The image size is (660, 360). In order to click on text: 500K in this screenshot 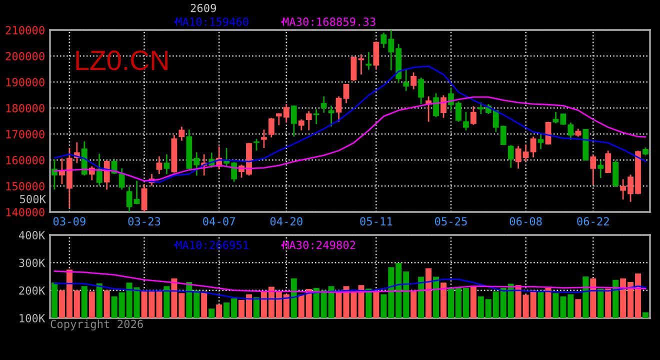, I will do `click(33, 199)`.